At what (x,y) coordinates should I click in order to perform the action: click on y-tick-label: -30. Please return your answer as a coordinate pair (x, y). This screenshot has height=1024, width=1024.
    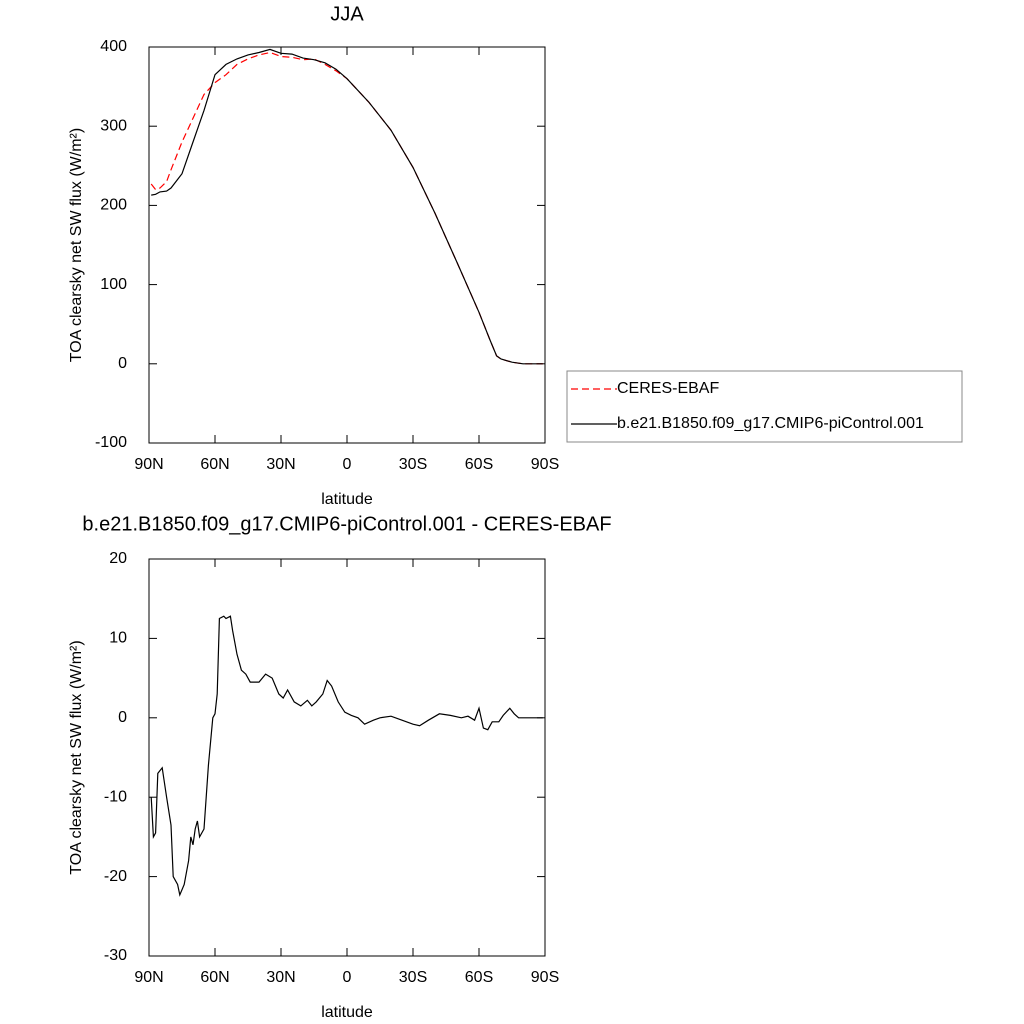
    Looking at the image, I should click on (115, 955).